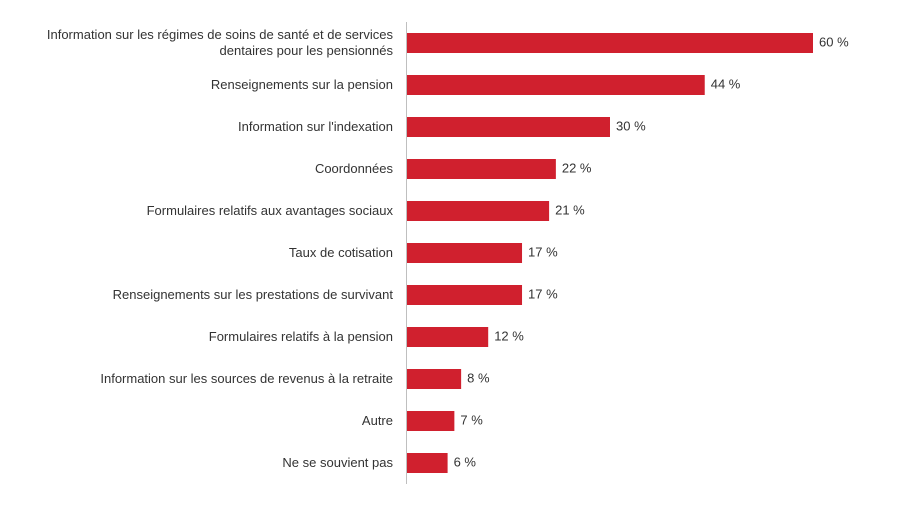  I want to click on category-label: Autre, so click(377, 420).